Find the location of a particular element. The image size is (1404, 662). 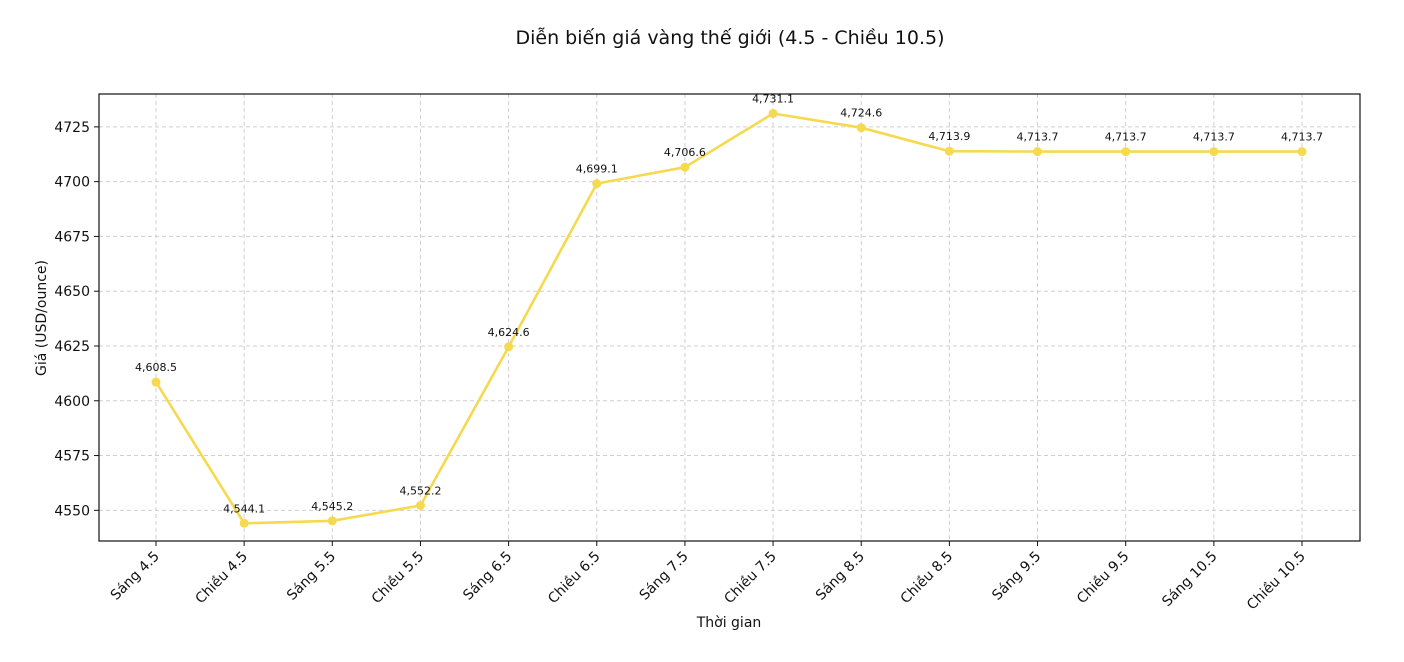

x-tick-label: Sáng 6.5 is located at coordinates (487, 576).